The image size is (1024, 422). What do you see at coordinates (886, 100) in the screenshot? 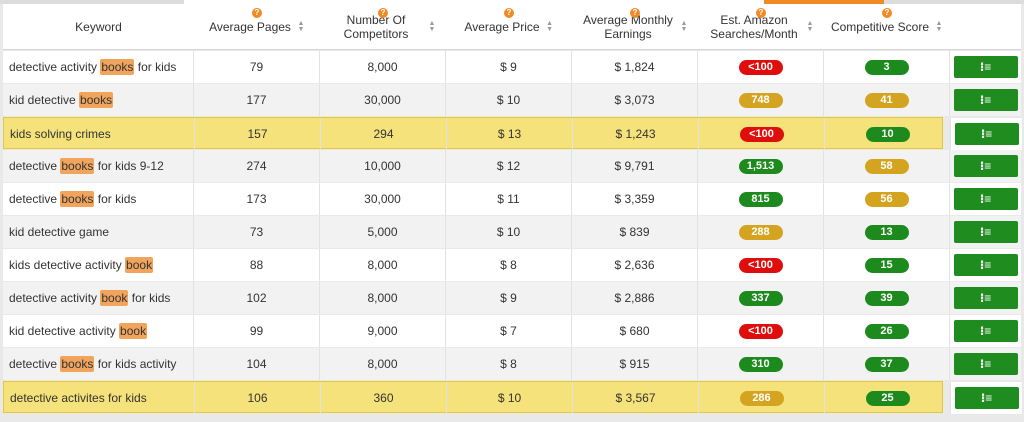
I see `competitive-score-badge: 41` at bounding box center [886, 100].